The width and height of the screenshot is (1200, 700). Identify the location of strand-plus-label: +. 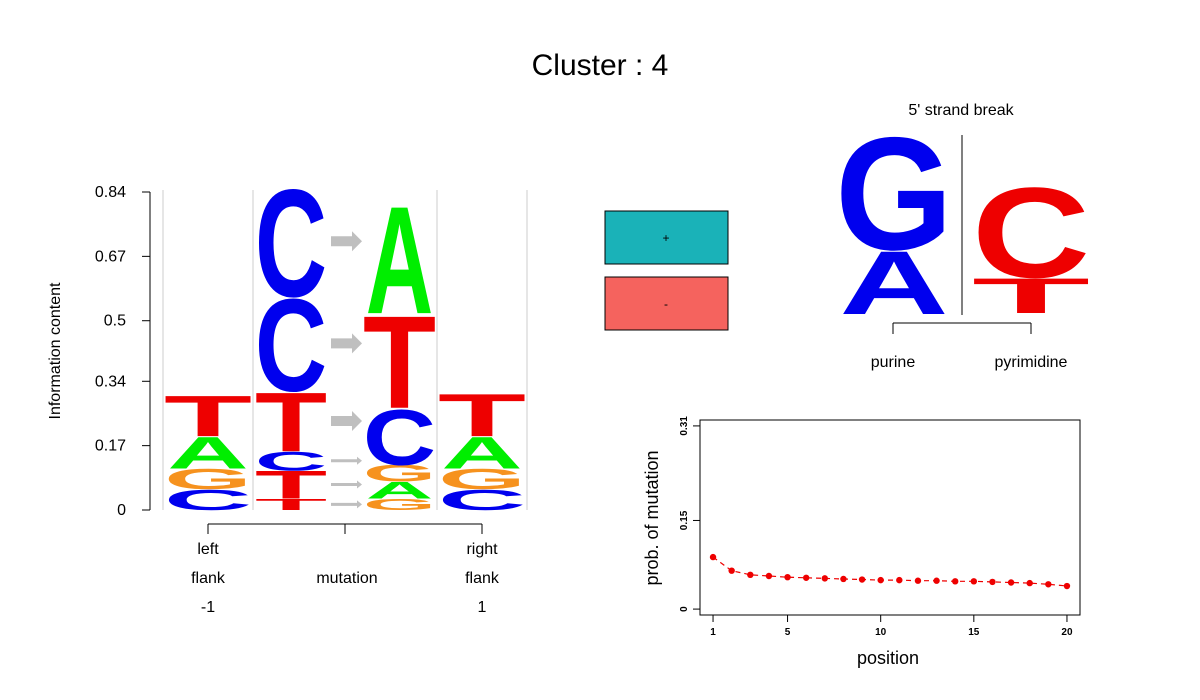
(665, 238).